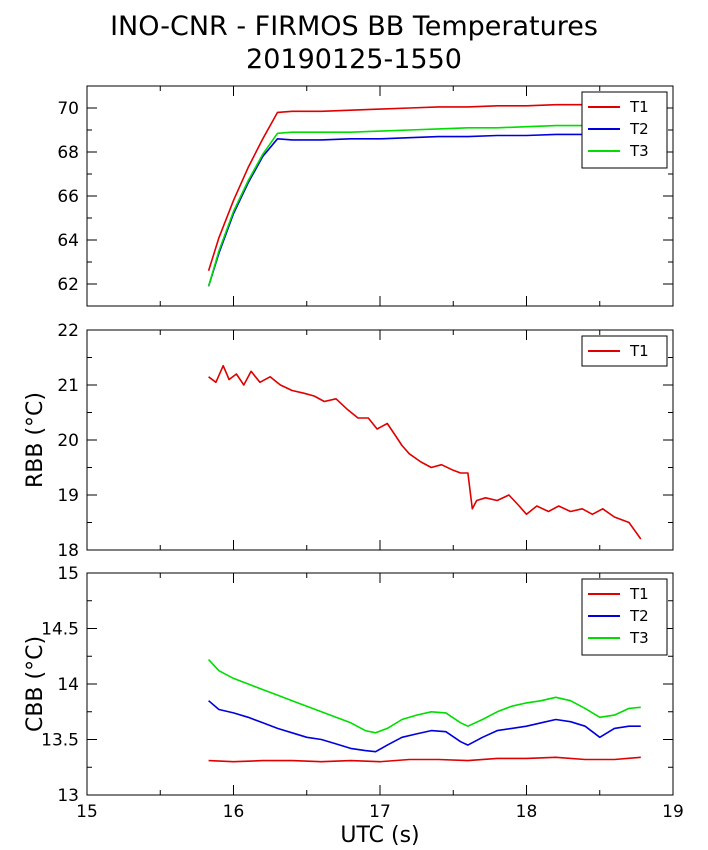 The image size is (708, 850). I want to click on y-tick-label: 21, so click(68, 386).